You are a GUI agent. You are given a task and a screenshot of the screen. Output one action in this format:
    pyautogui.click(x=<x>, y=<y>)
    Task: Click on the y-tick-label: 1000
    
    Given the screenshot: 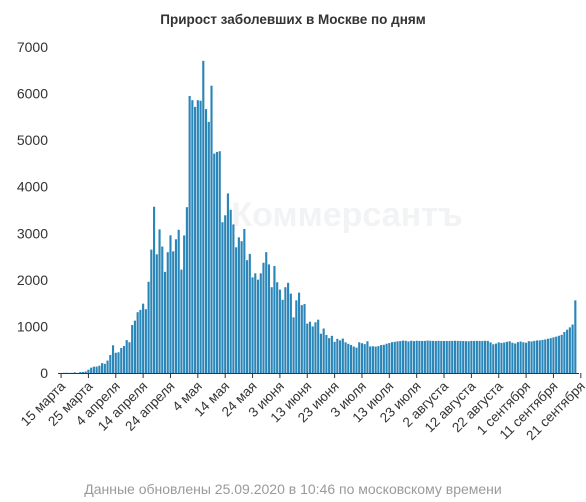 What is the action you would take?
    pyautogui.click(x=32, y=326)
    